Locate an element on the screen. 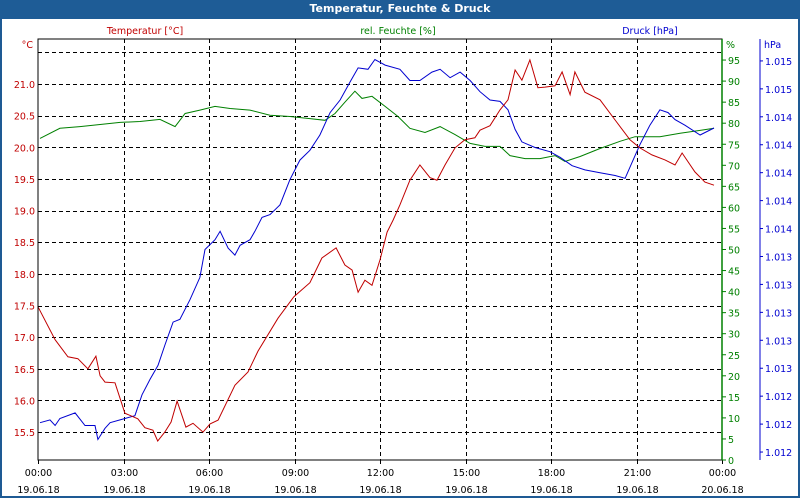 This screenshot has width=800, height=500. humidity-unit: % is located at coordinates (730, 45).